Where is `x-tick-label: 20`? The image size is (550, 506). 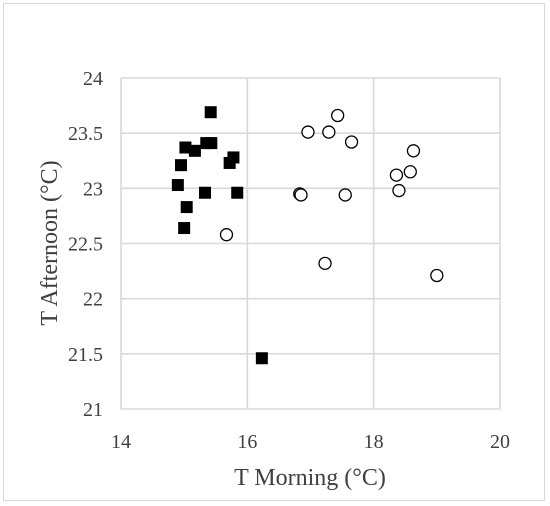 x-tick-label: 20 is located at coordinates (500, 442).